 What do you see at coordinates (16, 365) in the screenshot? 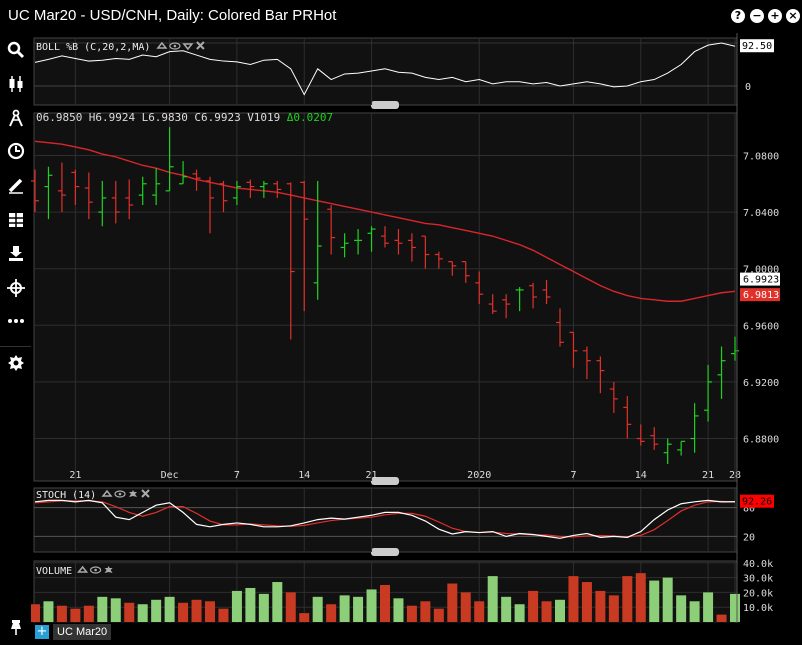
I see `settings-icon` at bounding box center [16, 365].